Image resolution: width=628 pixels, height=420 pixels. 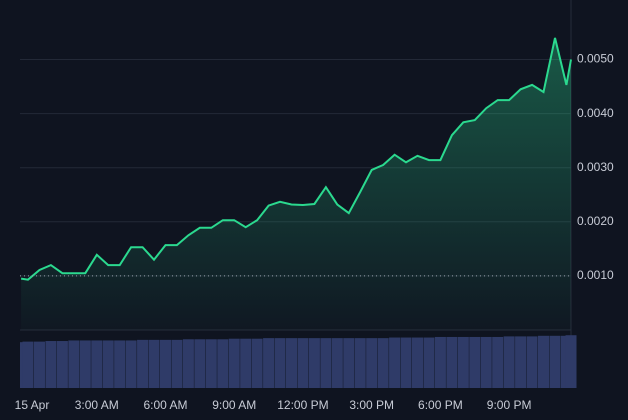 What do you see at coordinates (595, 59) in the screenshot?
I see `y-tick-label: 0.0050` at bounding box center [595, 59].